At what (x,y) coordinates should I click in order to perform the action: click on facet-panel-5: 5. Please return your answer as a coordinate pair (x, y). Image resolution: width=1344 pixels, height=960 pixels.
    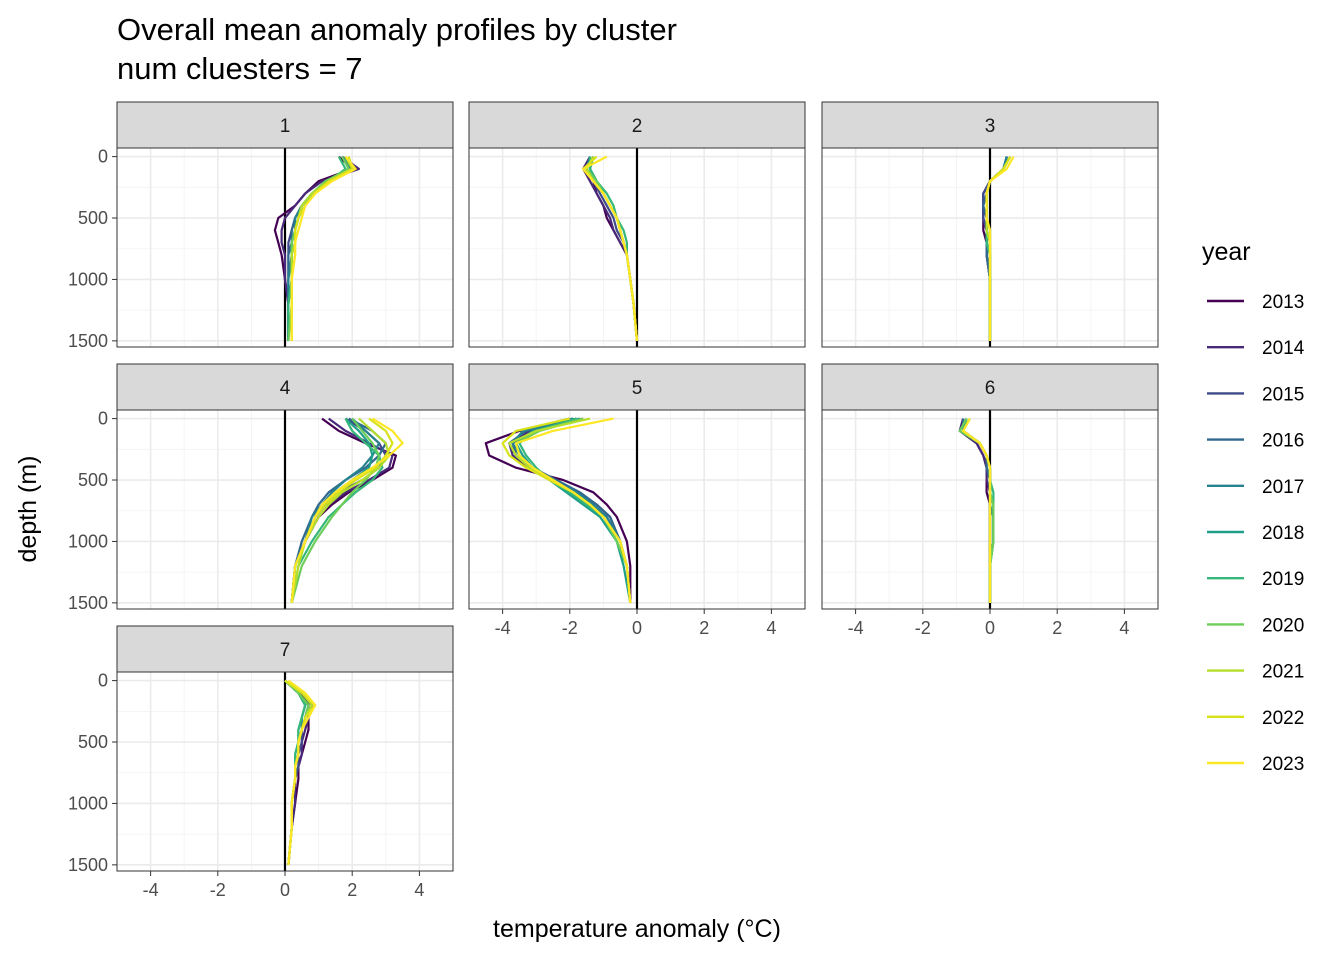
    Looking at the image, I should click on (637, 486).